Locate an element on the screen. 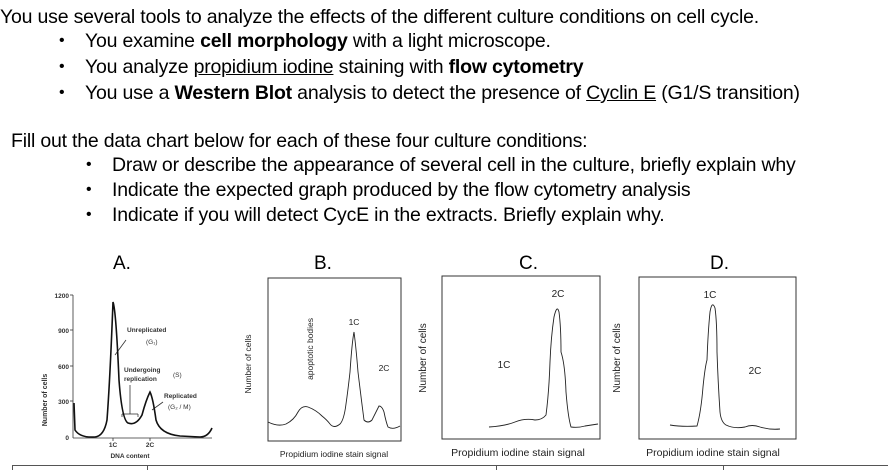 This screenshot has width=888, height=470. bold-term: flow cytometry is located at coordinates (516, 67).